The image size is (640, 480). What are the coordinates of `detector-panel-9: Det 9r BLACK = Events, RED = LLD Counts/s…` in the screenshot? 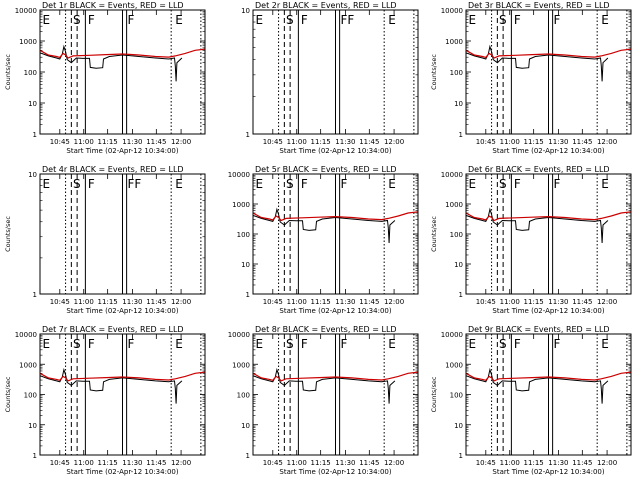 It's located at (531, 400).